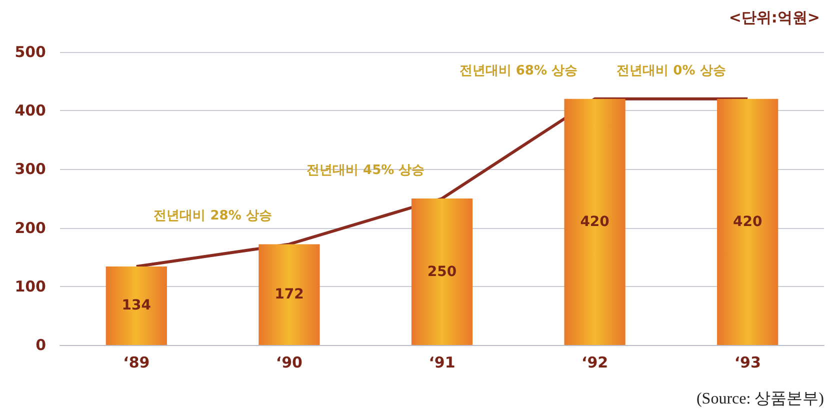 Image resolution: width=830 pixels, height=413 pixels. I want to click on y-tick-label: 100, so click(30, 286).